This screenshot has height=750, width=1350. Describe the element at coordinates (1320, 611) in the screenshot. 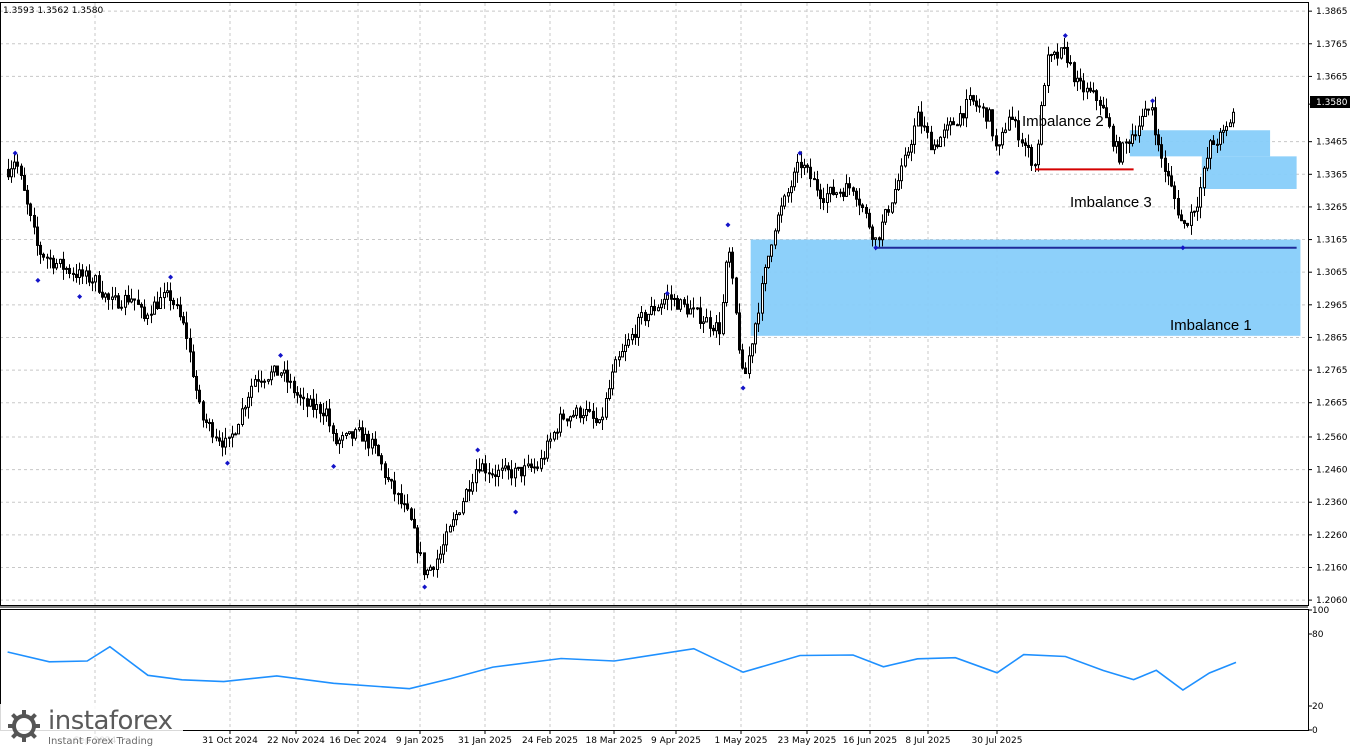

I see `osc-tick-label: 100` at that location.